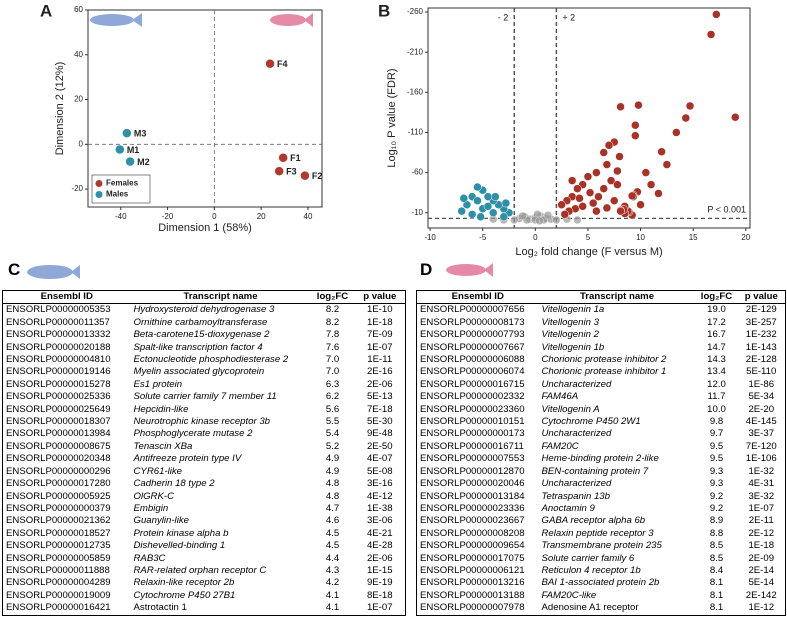  I want to click on table-cell: ENSORLP00000007978, so click(472, 608).